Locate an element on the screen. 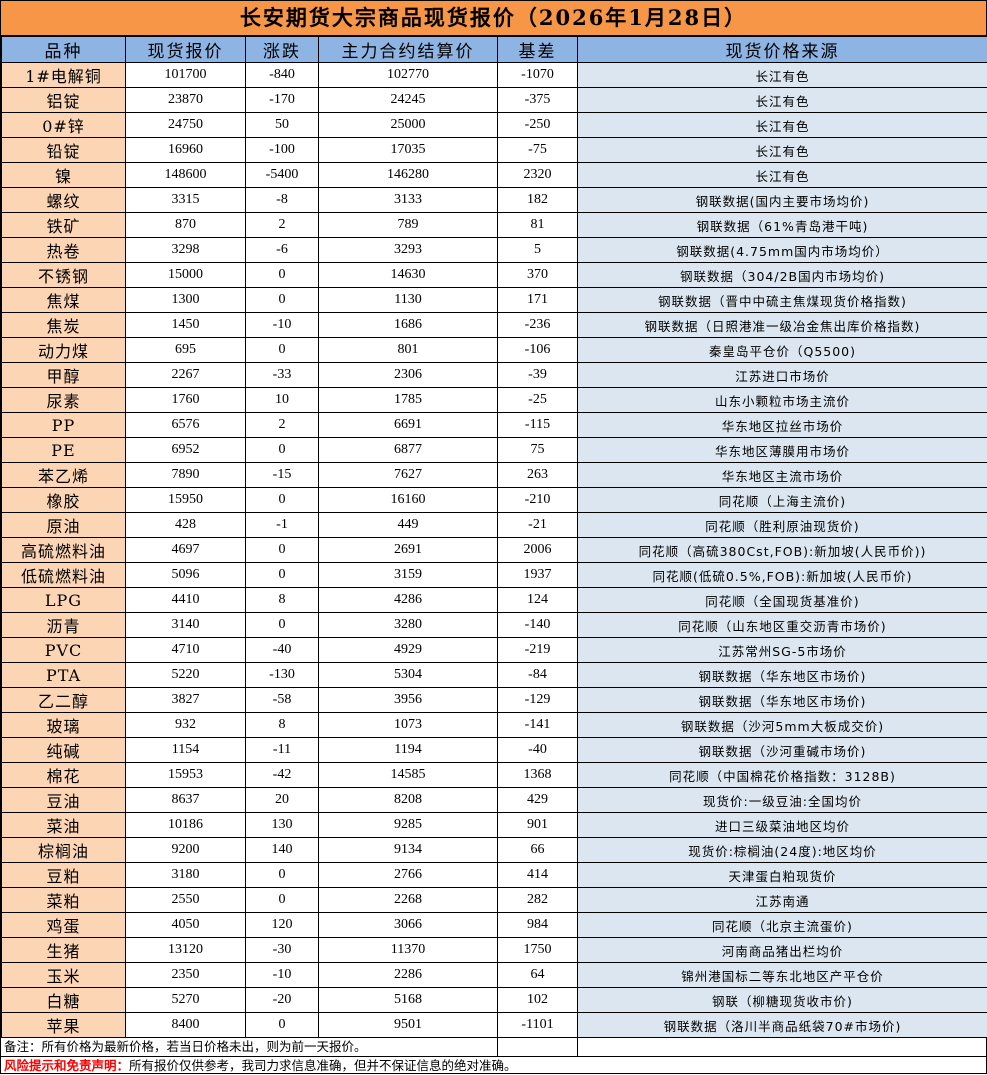 The image size is (987, 1075). cell-settlement-price: 2268 is located at coordinates (408, 900).